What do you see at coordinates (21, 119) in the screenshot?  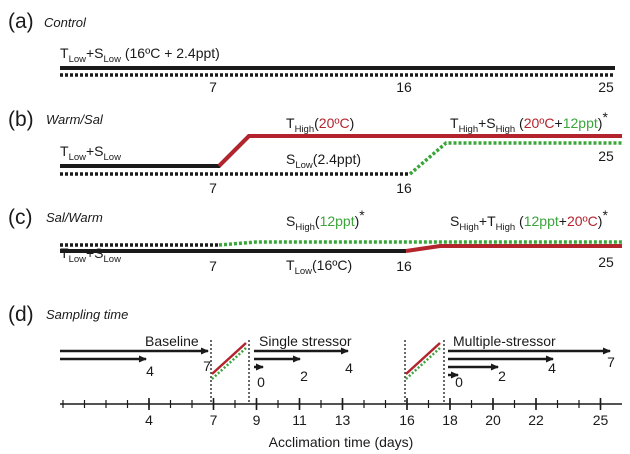 I see `panel-b-letter: (b)` at bounding box center [21, 119].